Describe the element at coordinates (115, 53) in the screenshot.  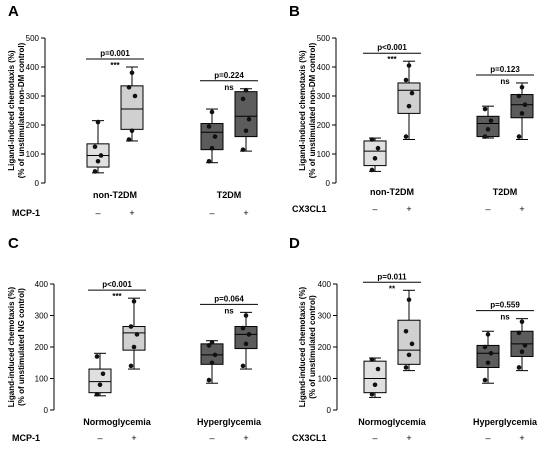
I see `p-value-label: p=0.001` at that location.